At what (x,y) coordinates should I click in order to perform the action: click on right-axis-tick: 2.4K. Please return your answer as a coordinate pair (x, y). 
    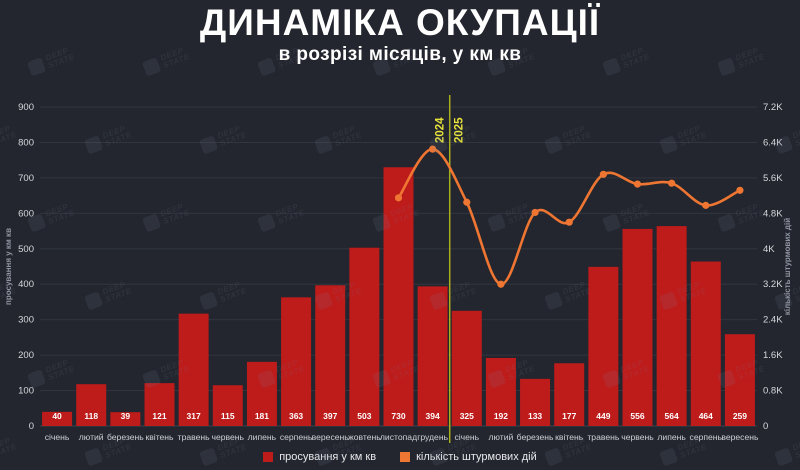
    Looking at the image, I should click on (773, 320).